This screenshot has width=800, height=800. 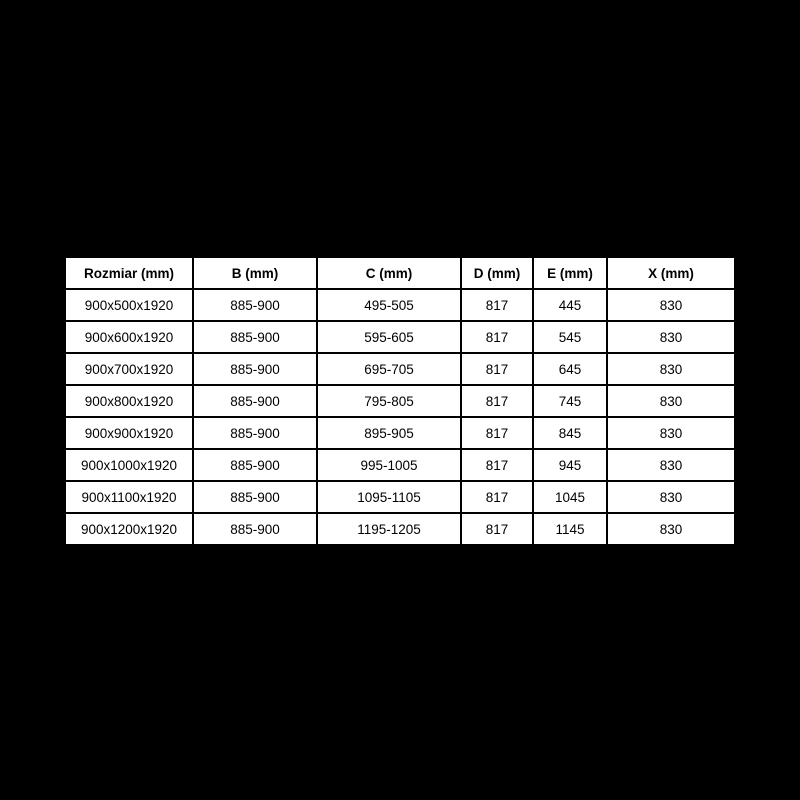 What do you see at coordinates (570, 369) in the screenshot?
I see `cell: 645` at bounding box center [570, 369].